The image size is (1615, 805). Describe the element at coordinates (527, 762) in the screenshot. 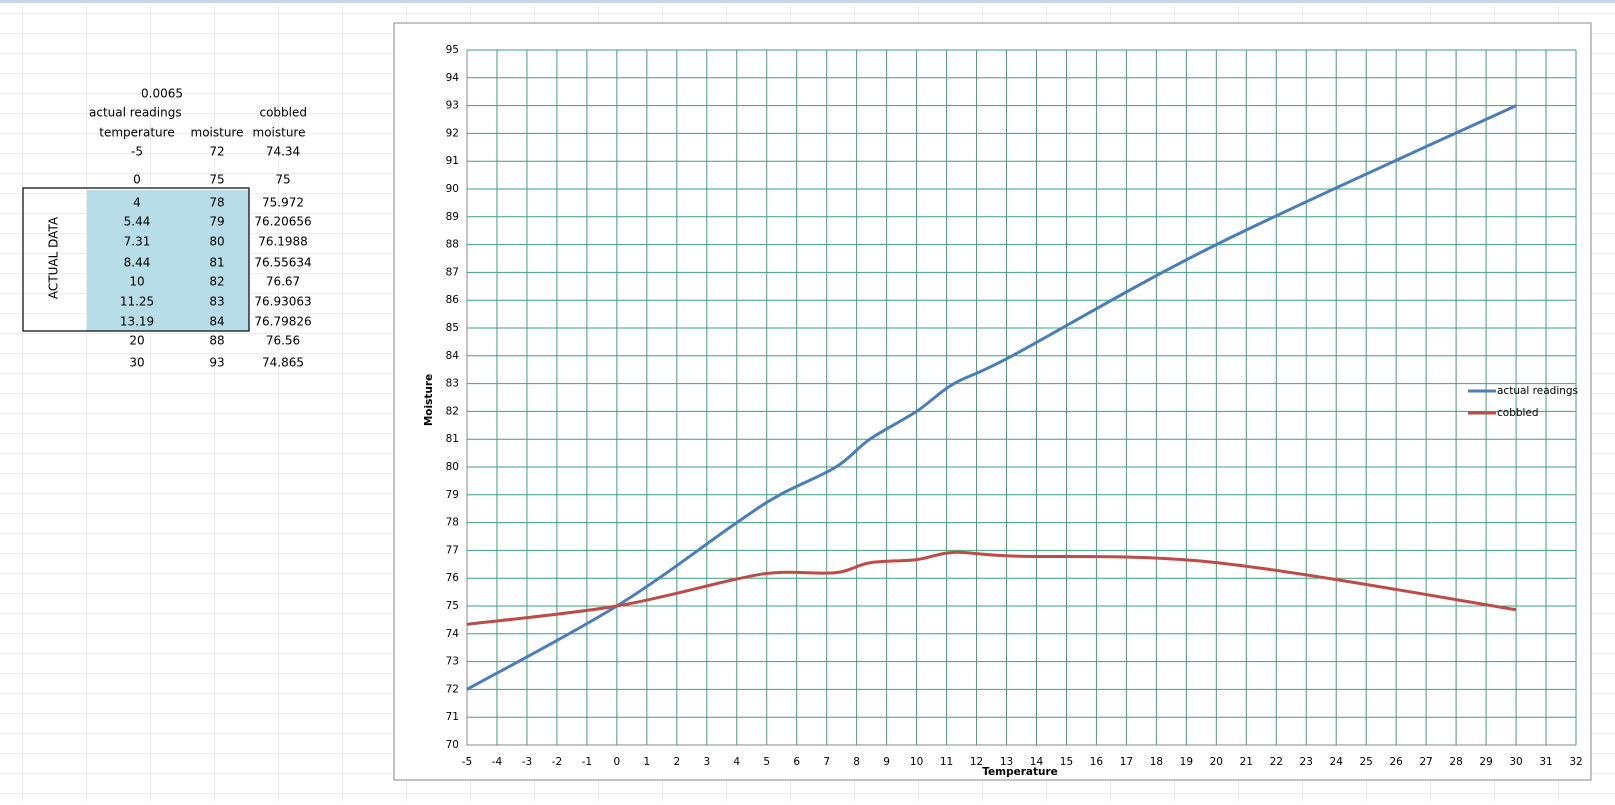

I see `x-tick-label: -3` at that location.